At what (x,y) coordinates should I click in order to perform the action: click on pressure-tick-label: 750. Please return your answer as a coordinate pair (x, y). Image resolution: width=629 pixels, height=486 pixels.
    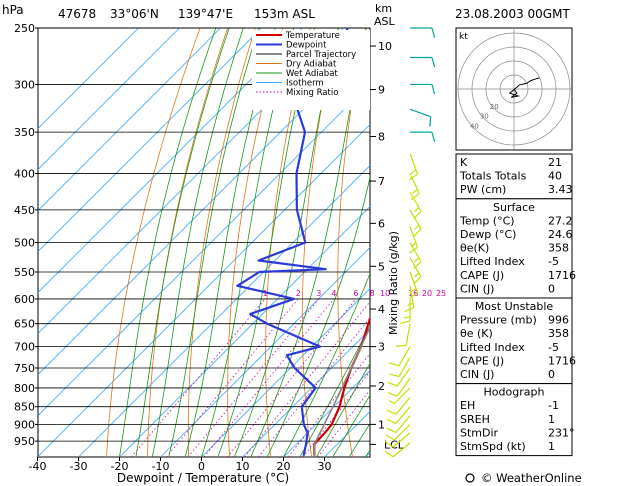
    Looking at the image, I should click on (24, 368).